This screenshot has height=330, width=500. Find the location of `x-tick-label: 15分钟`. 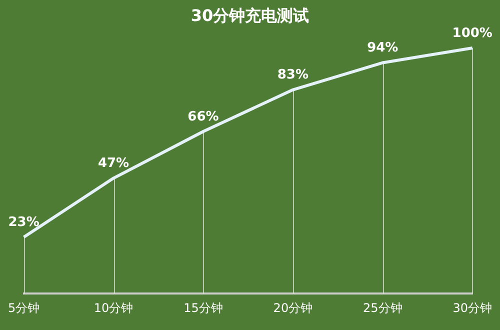

x-tick-label: 15分钟 is located at coordinates (203, 307).